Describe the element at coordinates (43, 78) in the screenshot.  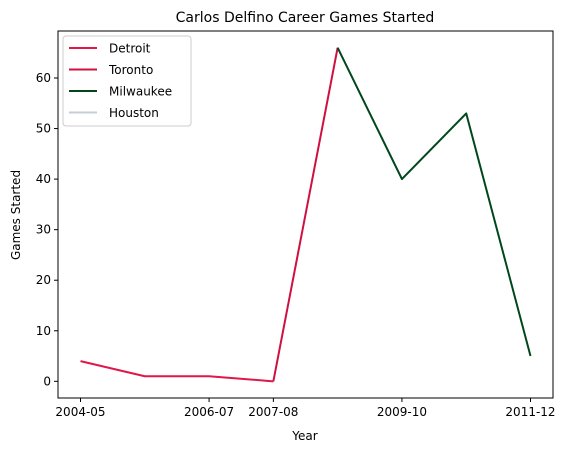
I see `y-tick-label-60: 60` at that location.